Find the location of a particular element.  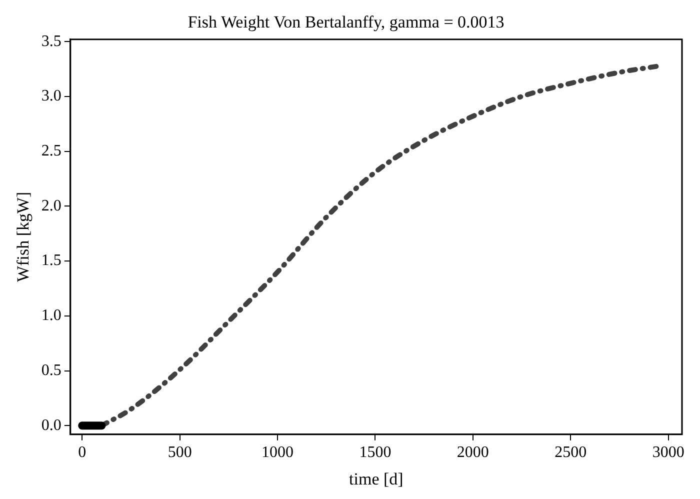

x-tick-label: 2000 is located at coordinates (472, 453).